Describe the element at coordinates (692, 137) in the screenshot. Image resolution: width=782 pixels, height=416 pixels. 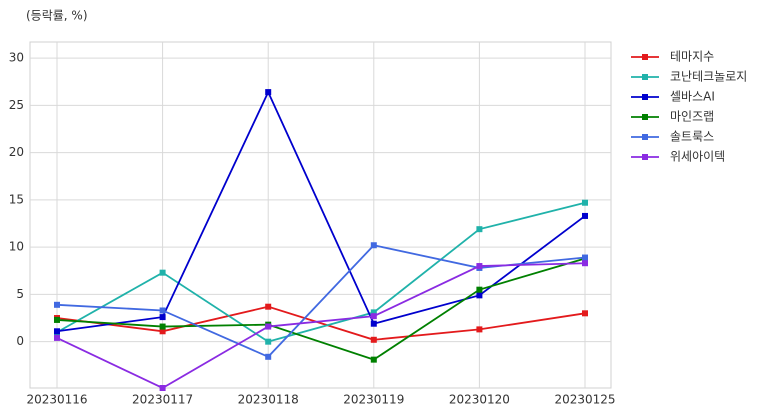
I see `legend-label: 솔트룩스` at that location.